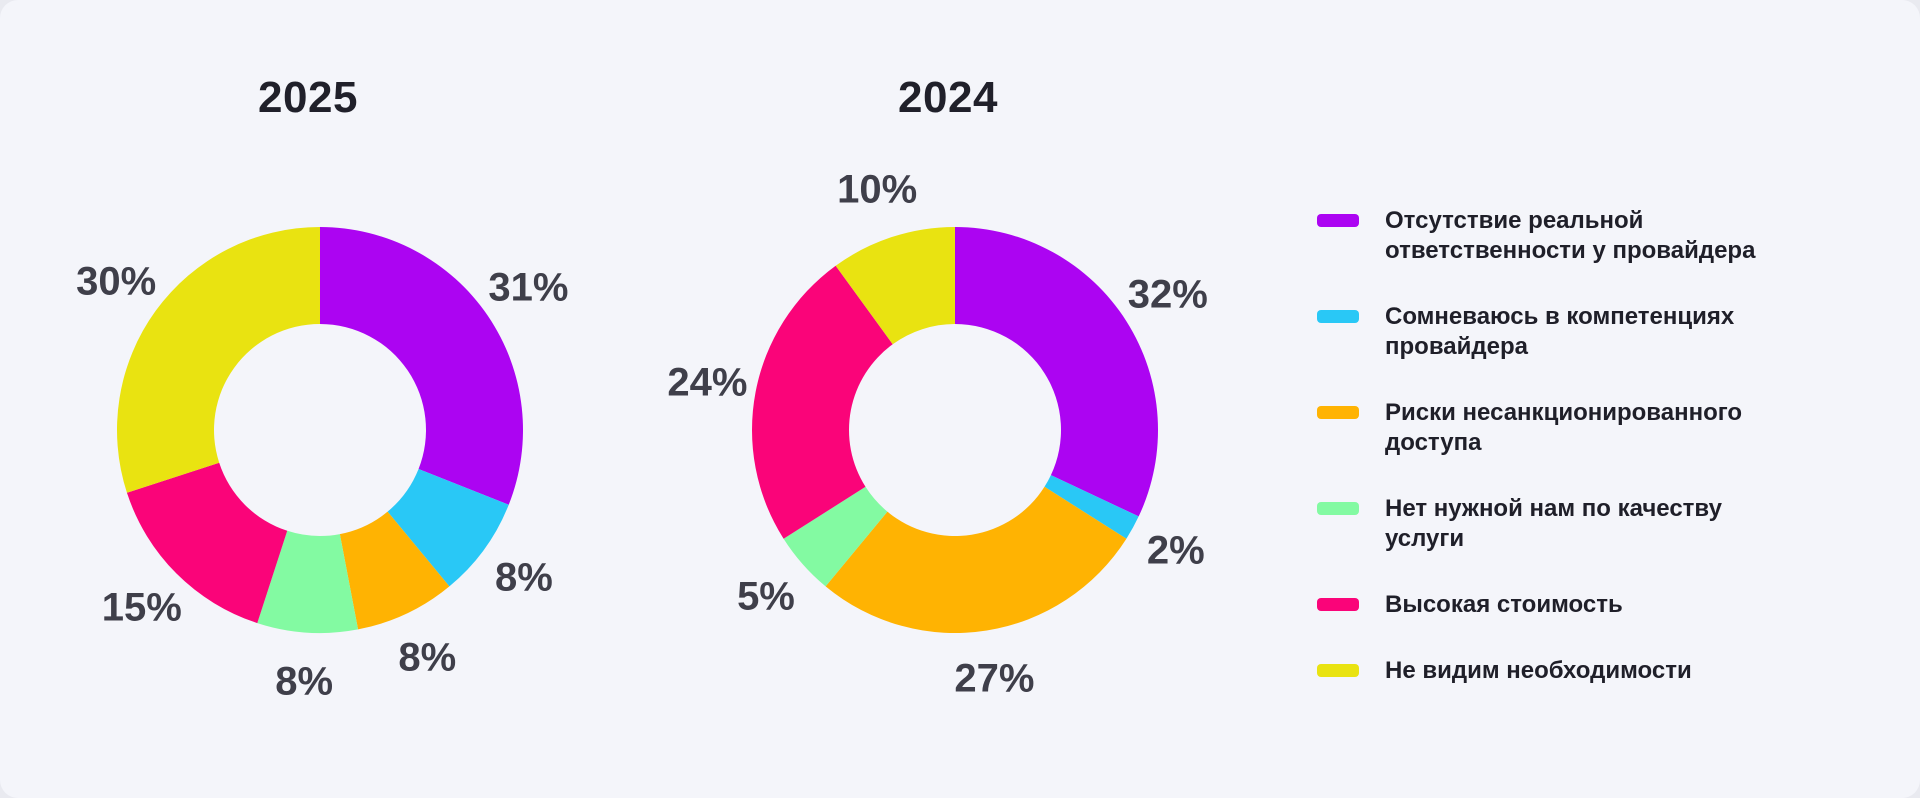  I want to click on legend-item-unauthorized-access-risks: Риски несанкционированного доступа, so click(1597, 428).